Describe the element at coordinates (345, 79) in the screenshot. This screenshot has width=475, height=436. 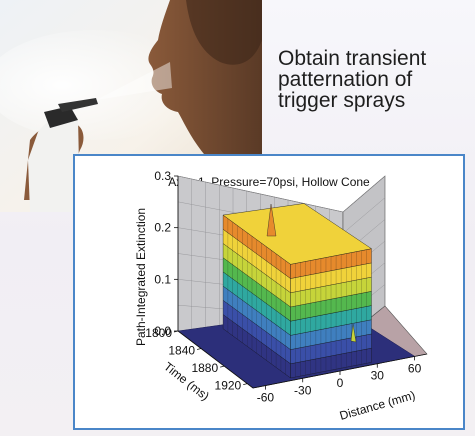
I see `headline-line-2: patternation of` at that location.